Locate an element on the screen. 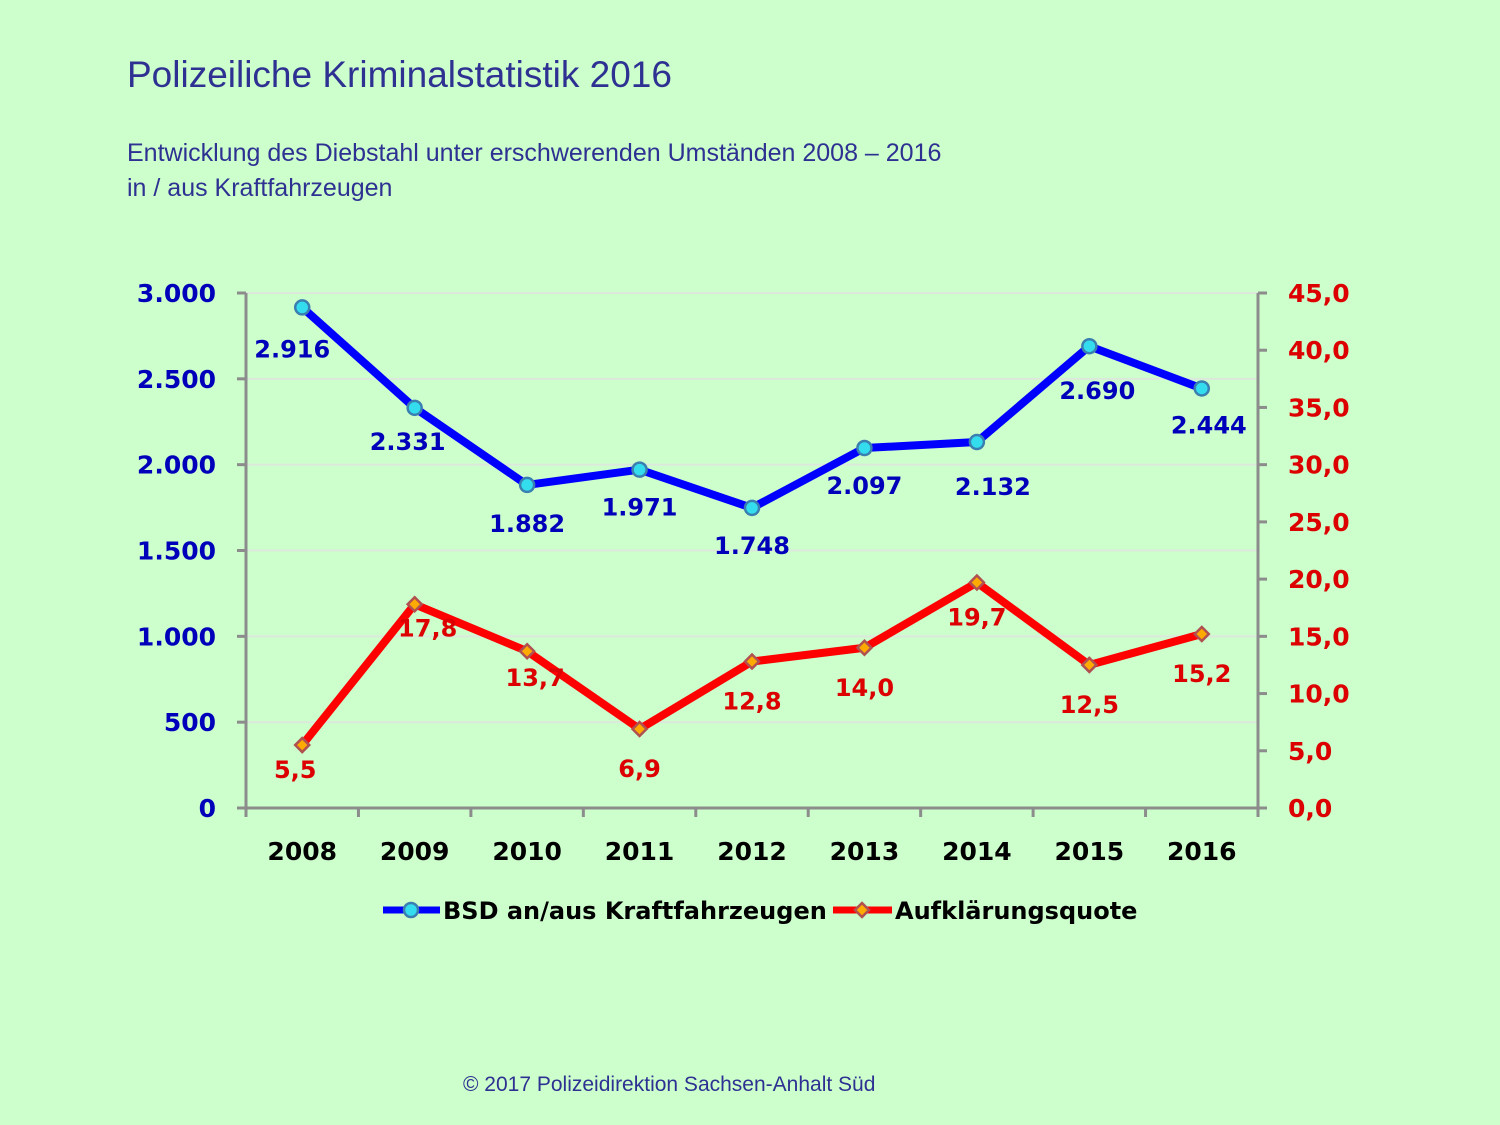 The width and height of the screenshot is (1500, 1125). right-axis-tick-label: 0,0 is located at coordinates (1310, 808).